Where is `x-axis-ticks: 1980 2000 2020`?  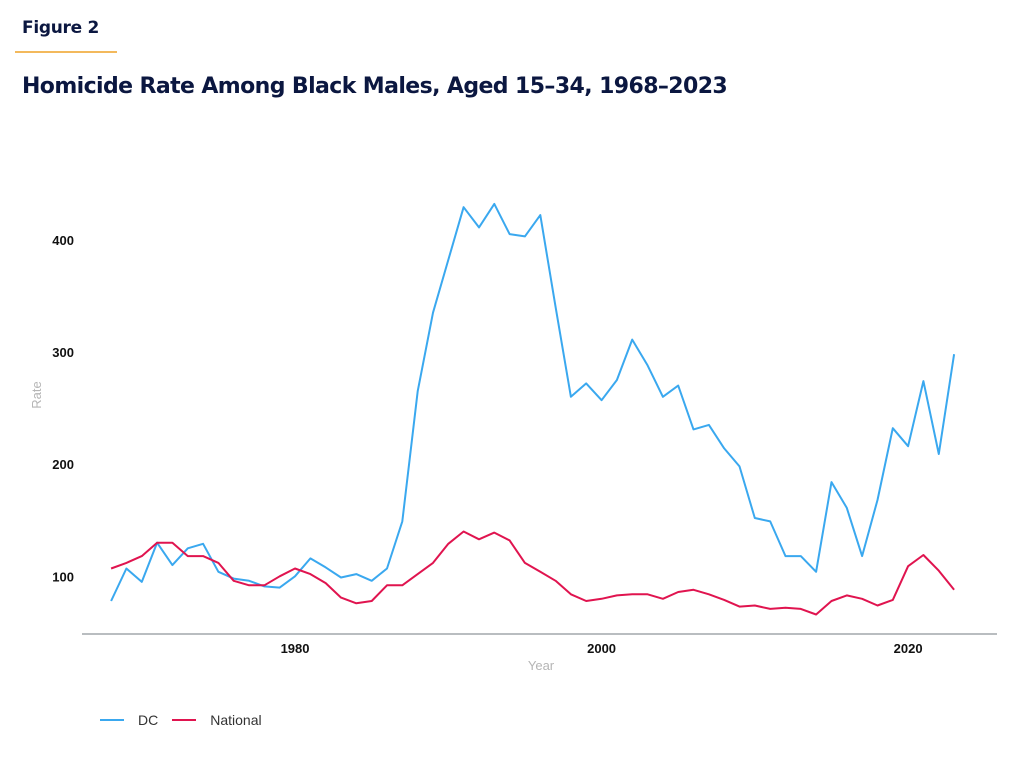 x-axis-ticks: 1980 2000 2020 is located at coordinates (602, 648).